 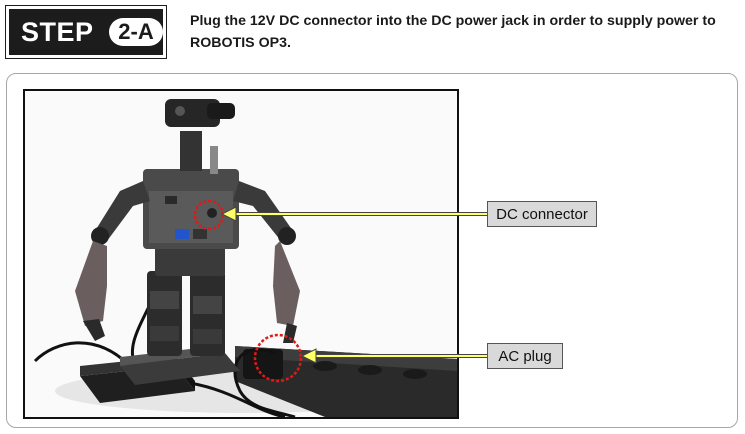 What do you see at coordinates (186, 313) in the screenshot?
I see `robot-legs` at bounding box center [186, 313].